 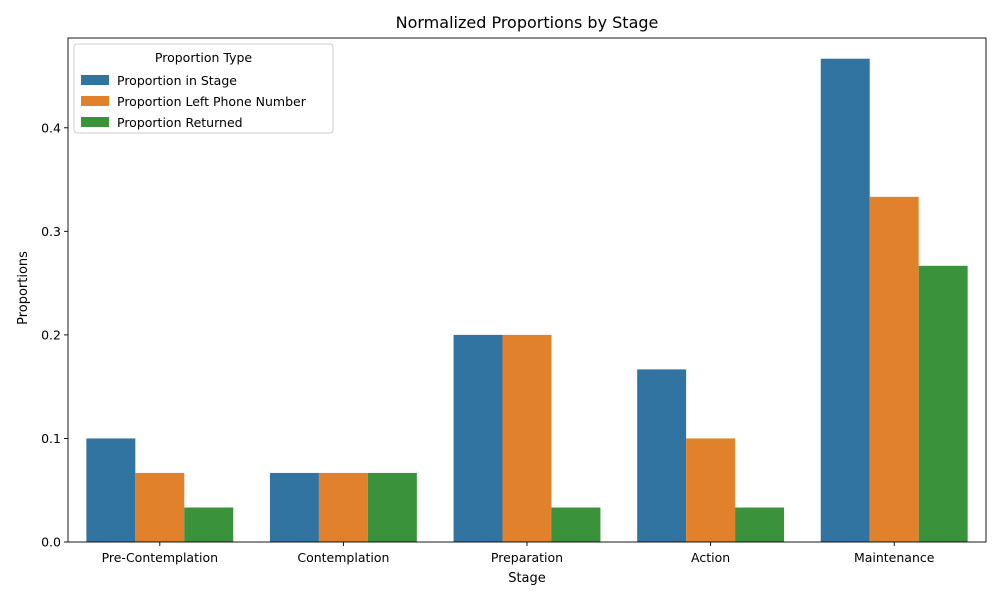 I want to click on legend-entry-label: Proportion Left Phone Number, so click(x=212, y=101).